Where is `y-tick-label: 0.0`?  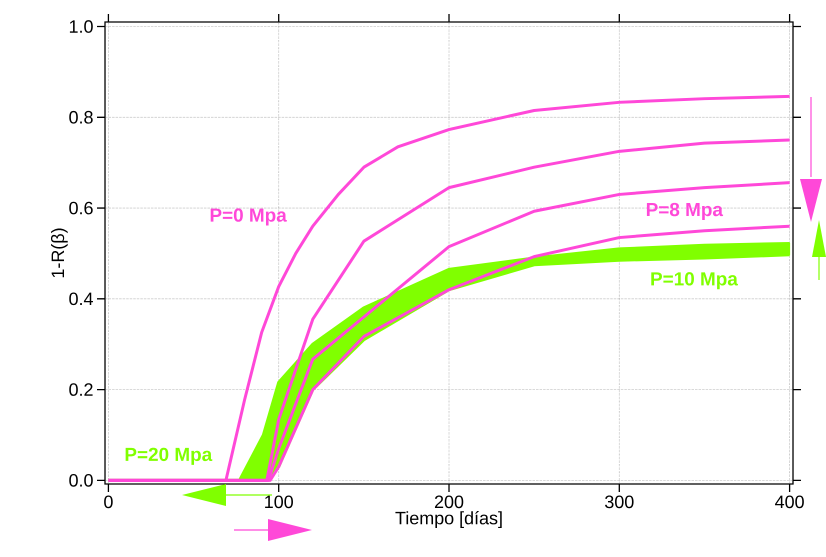
y-tick-label: 0.0 is located at coordinates (81, 480).